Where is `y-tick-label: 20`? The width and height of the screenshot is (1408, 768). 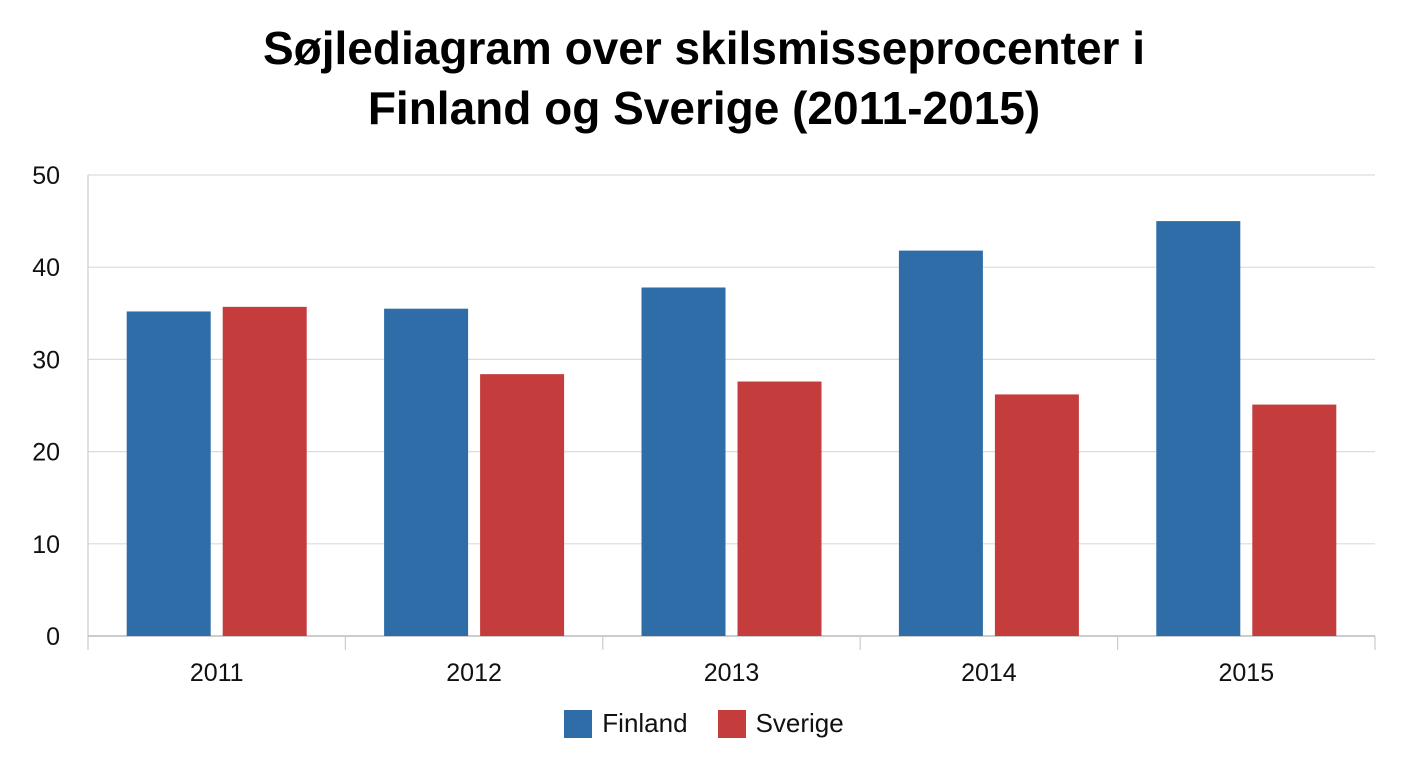
y-tick-label: 20 is located at coordinates (46, 453).